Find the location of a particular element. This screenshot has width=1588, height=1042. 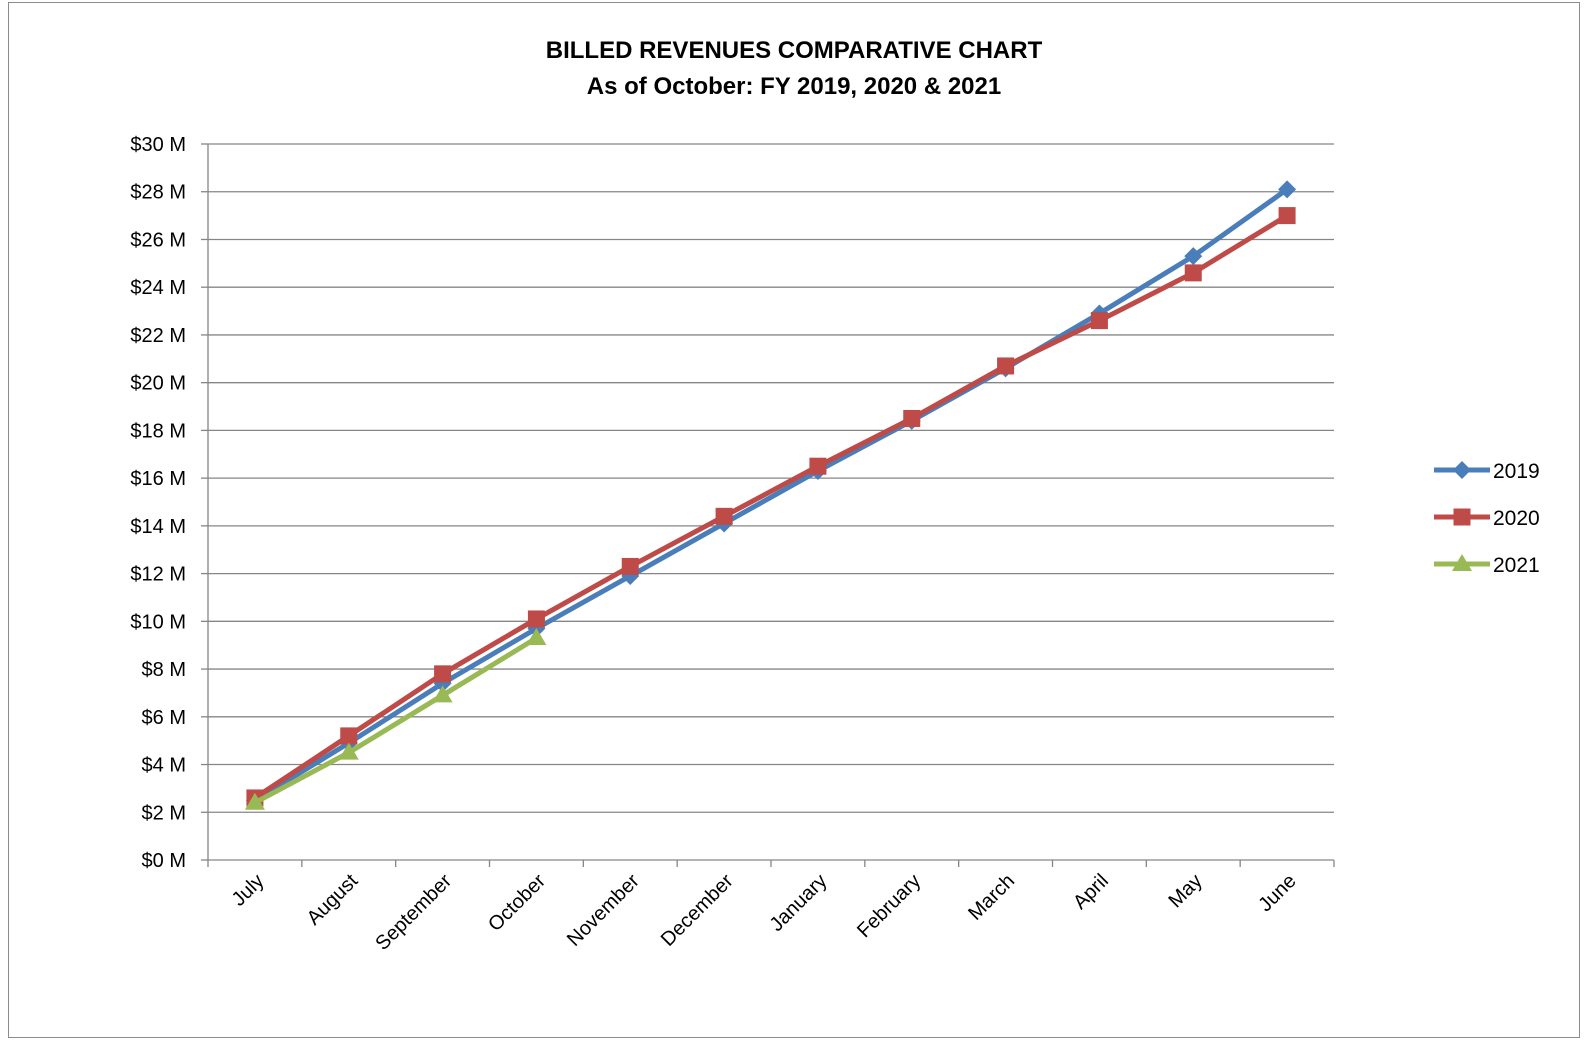

legend-entry-2019: 2019 is located at coordinates (1487, 471).